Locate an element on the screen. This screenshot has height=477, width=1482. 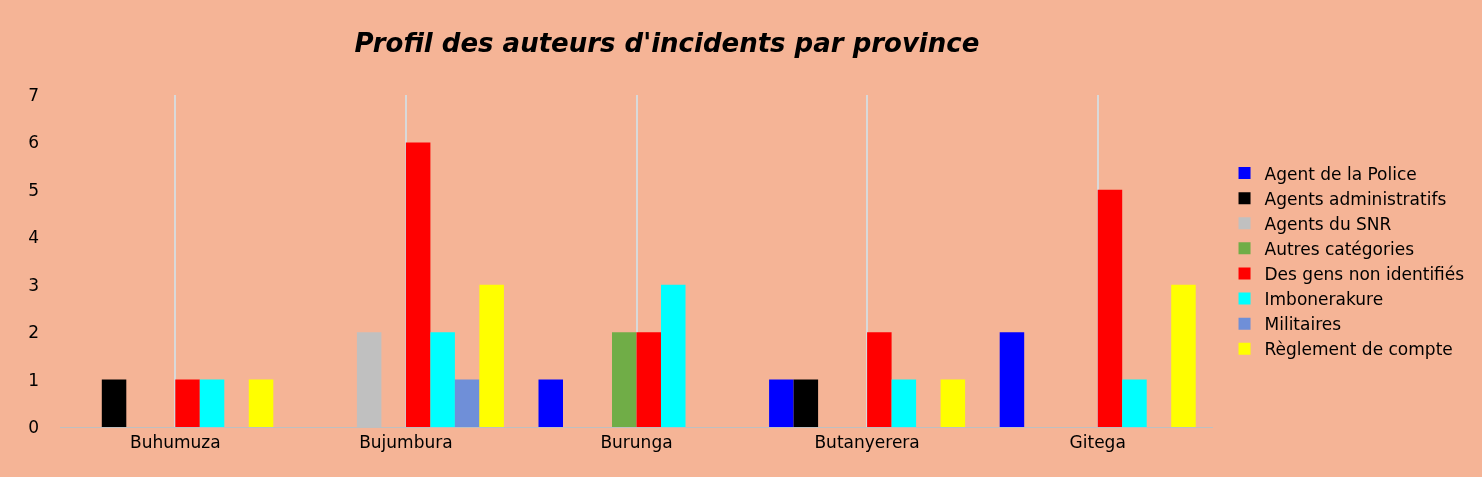
y-tick-label: 7 is located at coordinates (33, 94).